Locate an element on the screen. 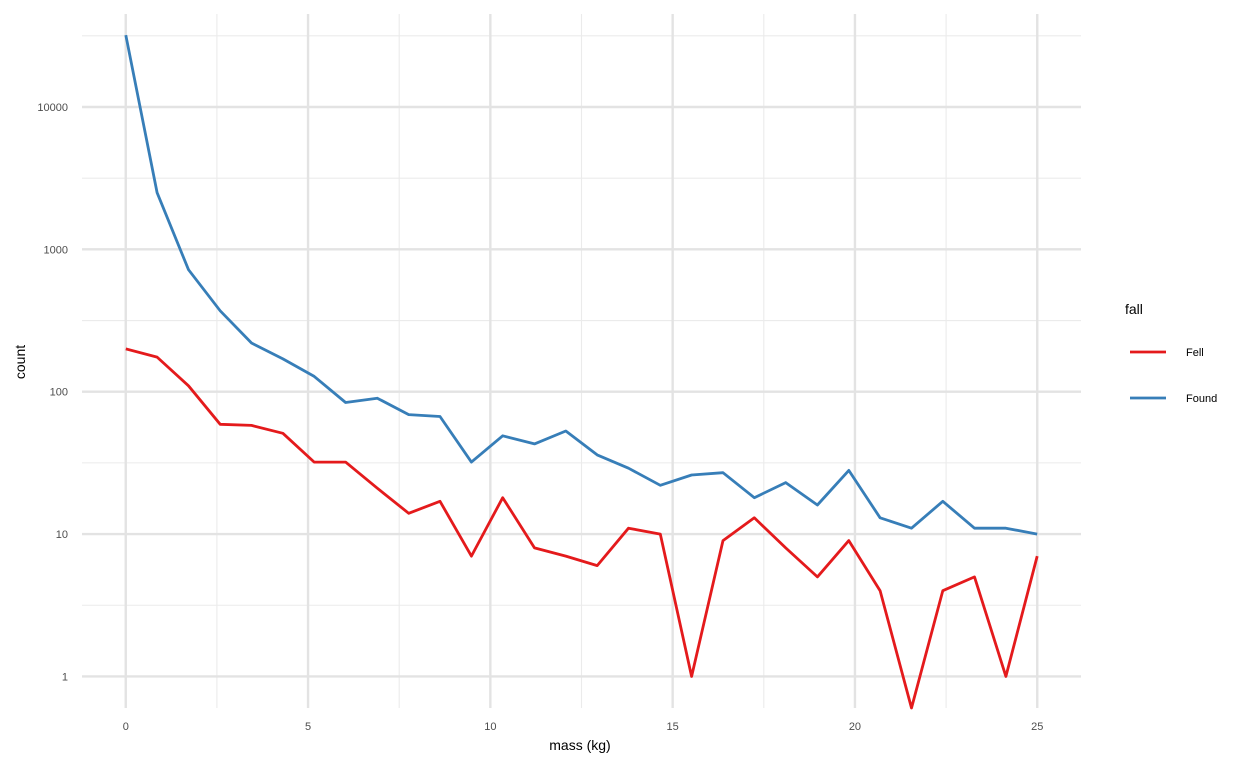 The image size is (1248, 768). legend: fall Fell Found is located at coordinates (1171, 353).